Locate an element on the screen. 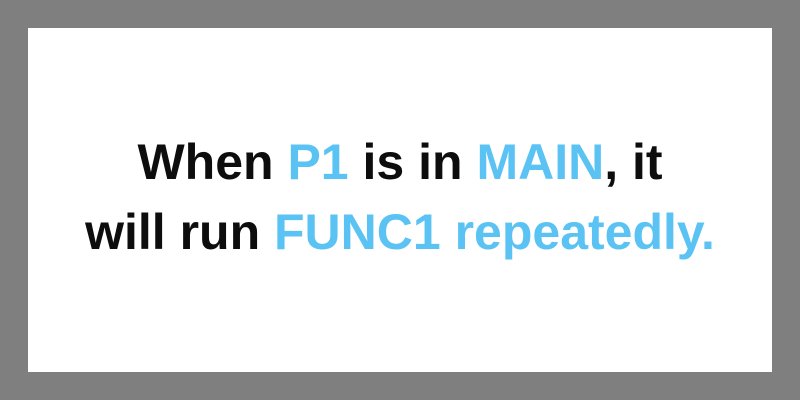 The width and height of the screenshot is (800, 400). text-segment: will run is located at coordinates (180, 232).